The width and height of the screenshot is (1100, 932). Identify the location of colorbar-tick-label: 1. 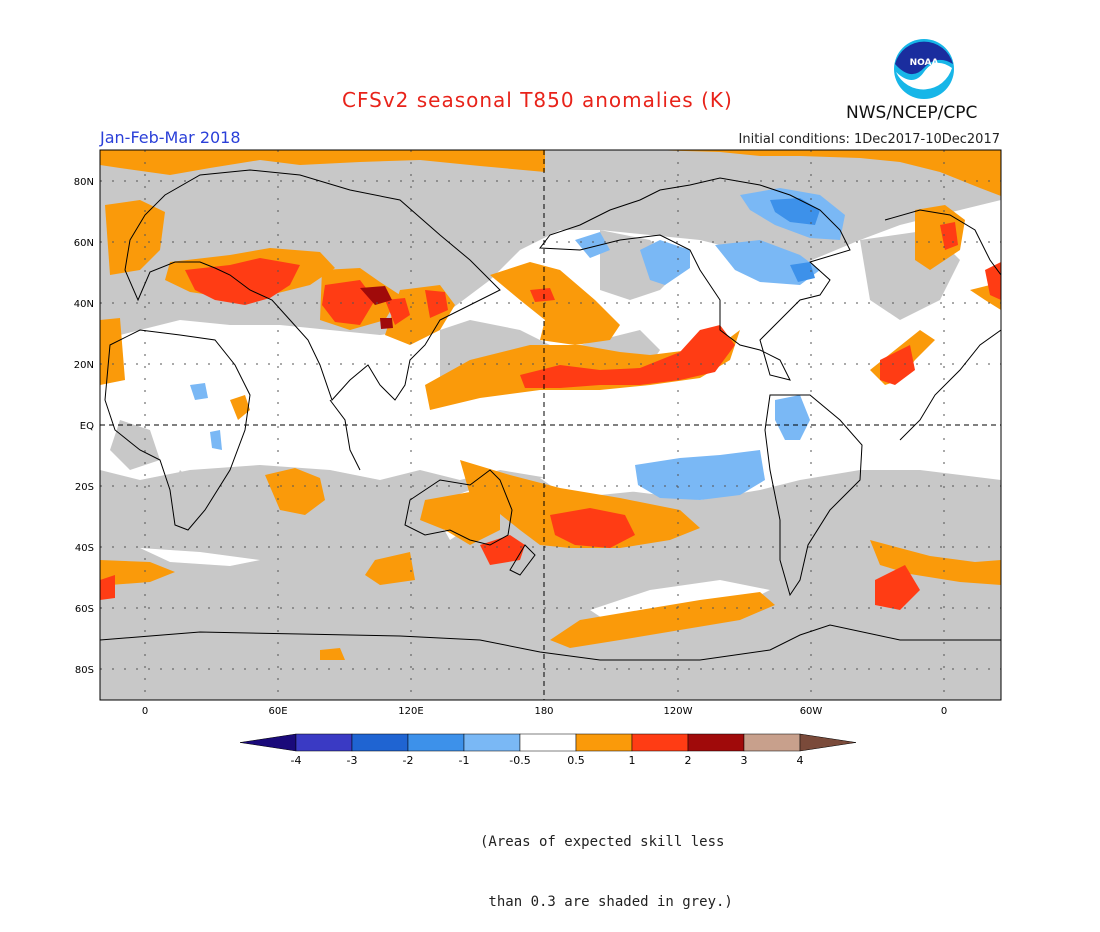
(632, 760).